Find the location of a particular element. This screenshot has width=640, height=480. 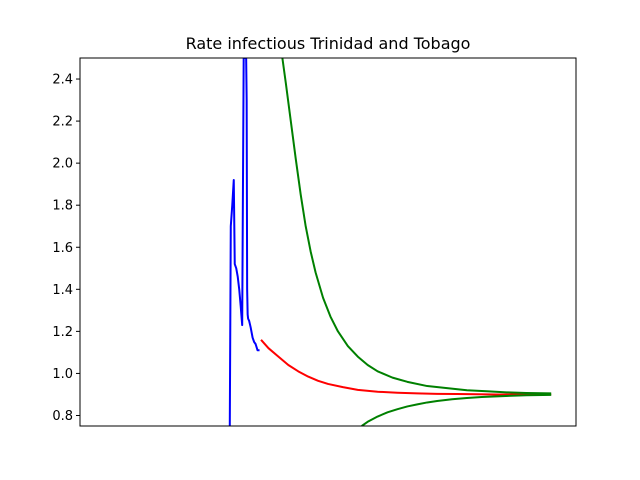

y-tick-label: 1.0 is located at coordinates (62, 374).